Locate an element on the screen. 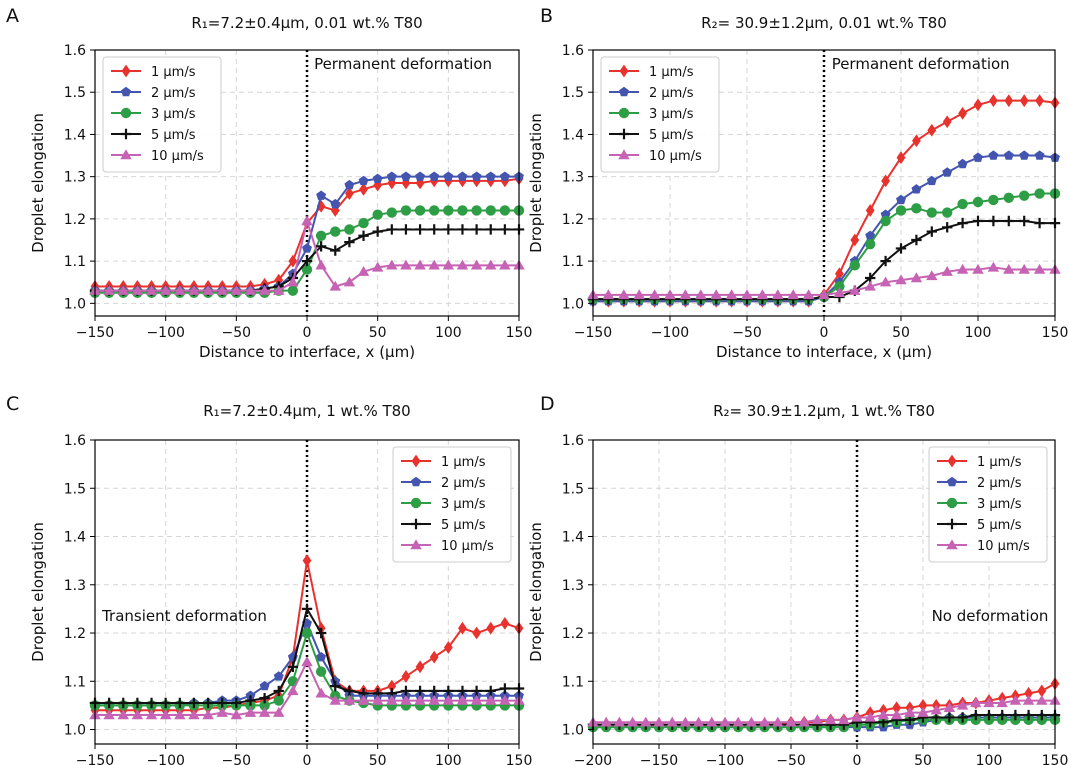 This screenshot has height=765, width=1069. panel-letter: D is located at coordinates (547, 404).